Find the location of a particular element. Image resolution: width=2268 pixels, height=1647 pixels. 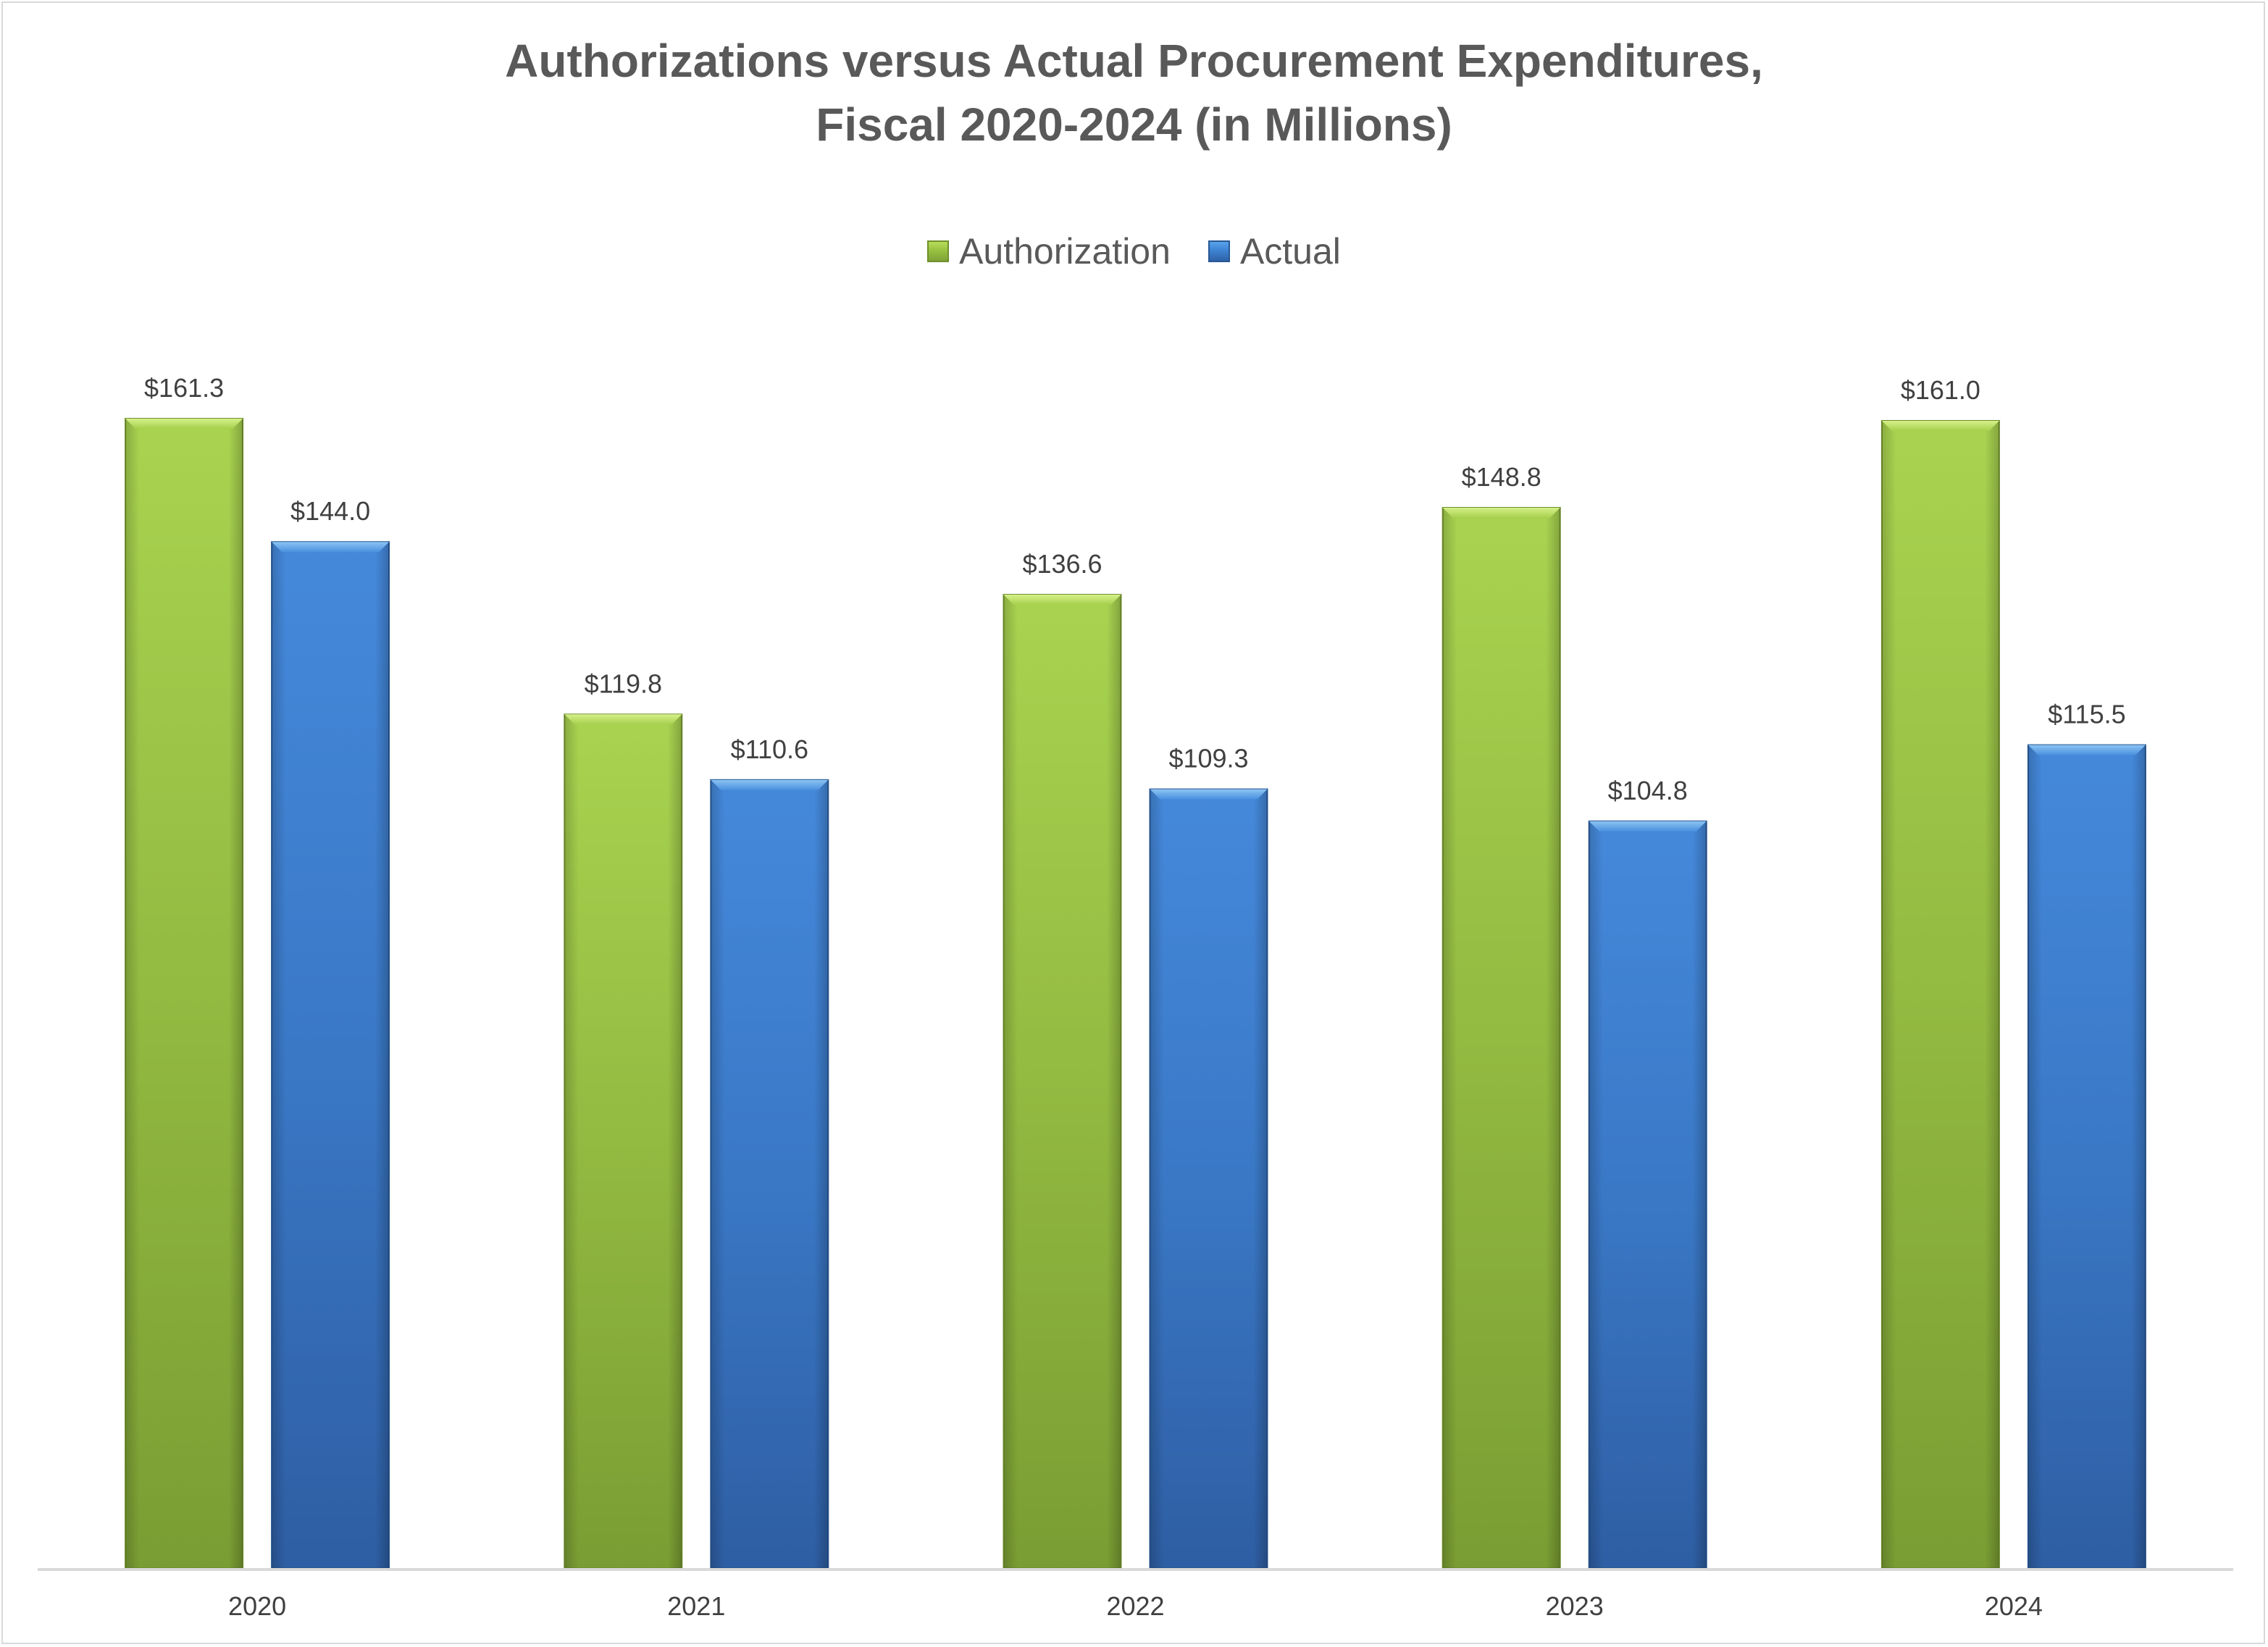

bar-shade-authorization-2023 is located at coordinates (1501, 1037).